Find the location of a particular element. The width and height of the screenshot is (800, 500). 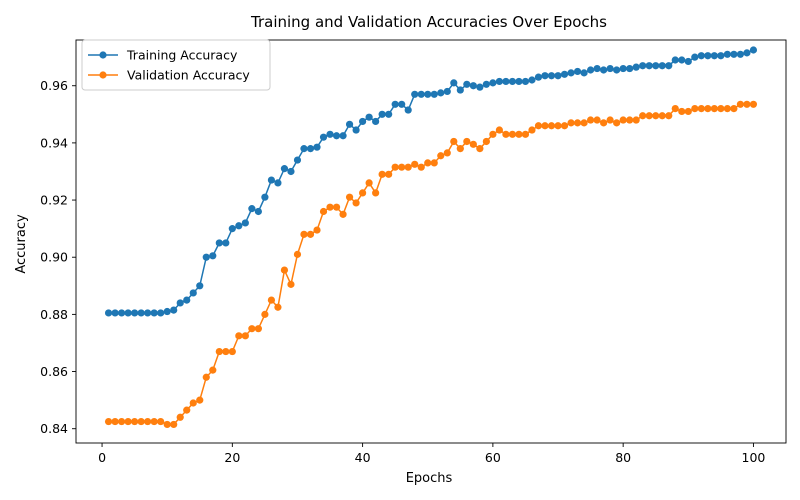

y-tick-label: 0.90 is located at coordinates (54, 257).